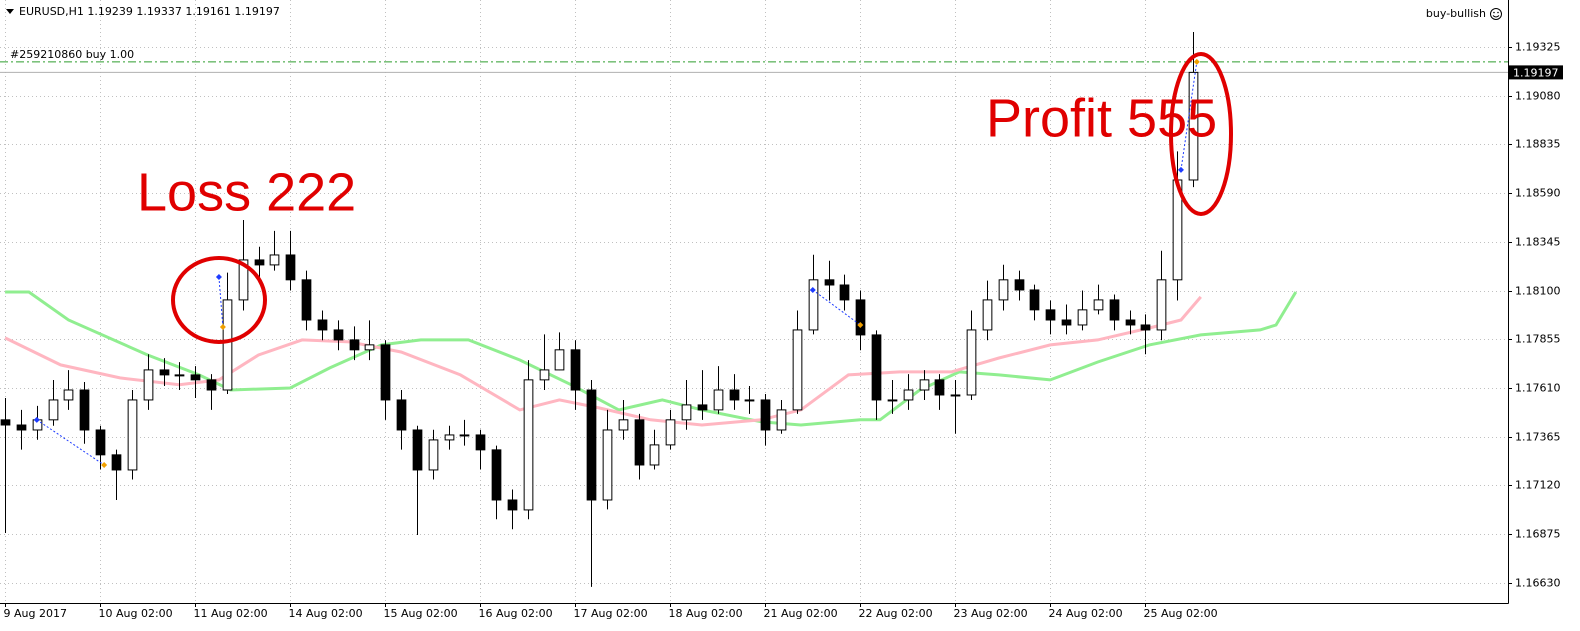 The width and height of the screenshot is (1580, 631). I want to click on profit-annotation: Profit 555, so click(1101, 118).